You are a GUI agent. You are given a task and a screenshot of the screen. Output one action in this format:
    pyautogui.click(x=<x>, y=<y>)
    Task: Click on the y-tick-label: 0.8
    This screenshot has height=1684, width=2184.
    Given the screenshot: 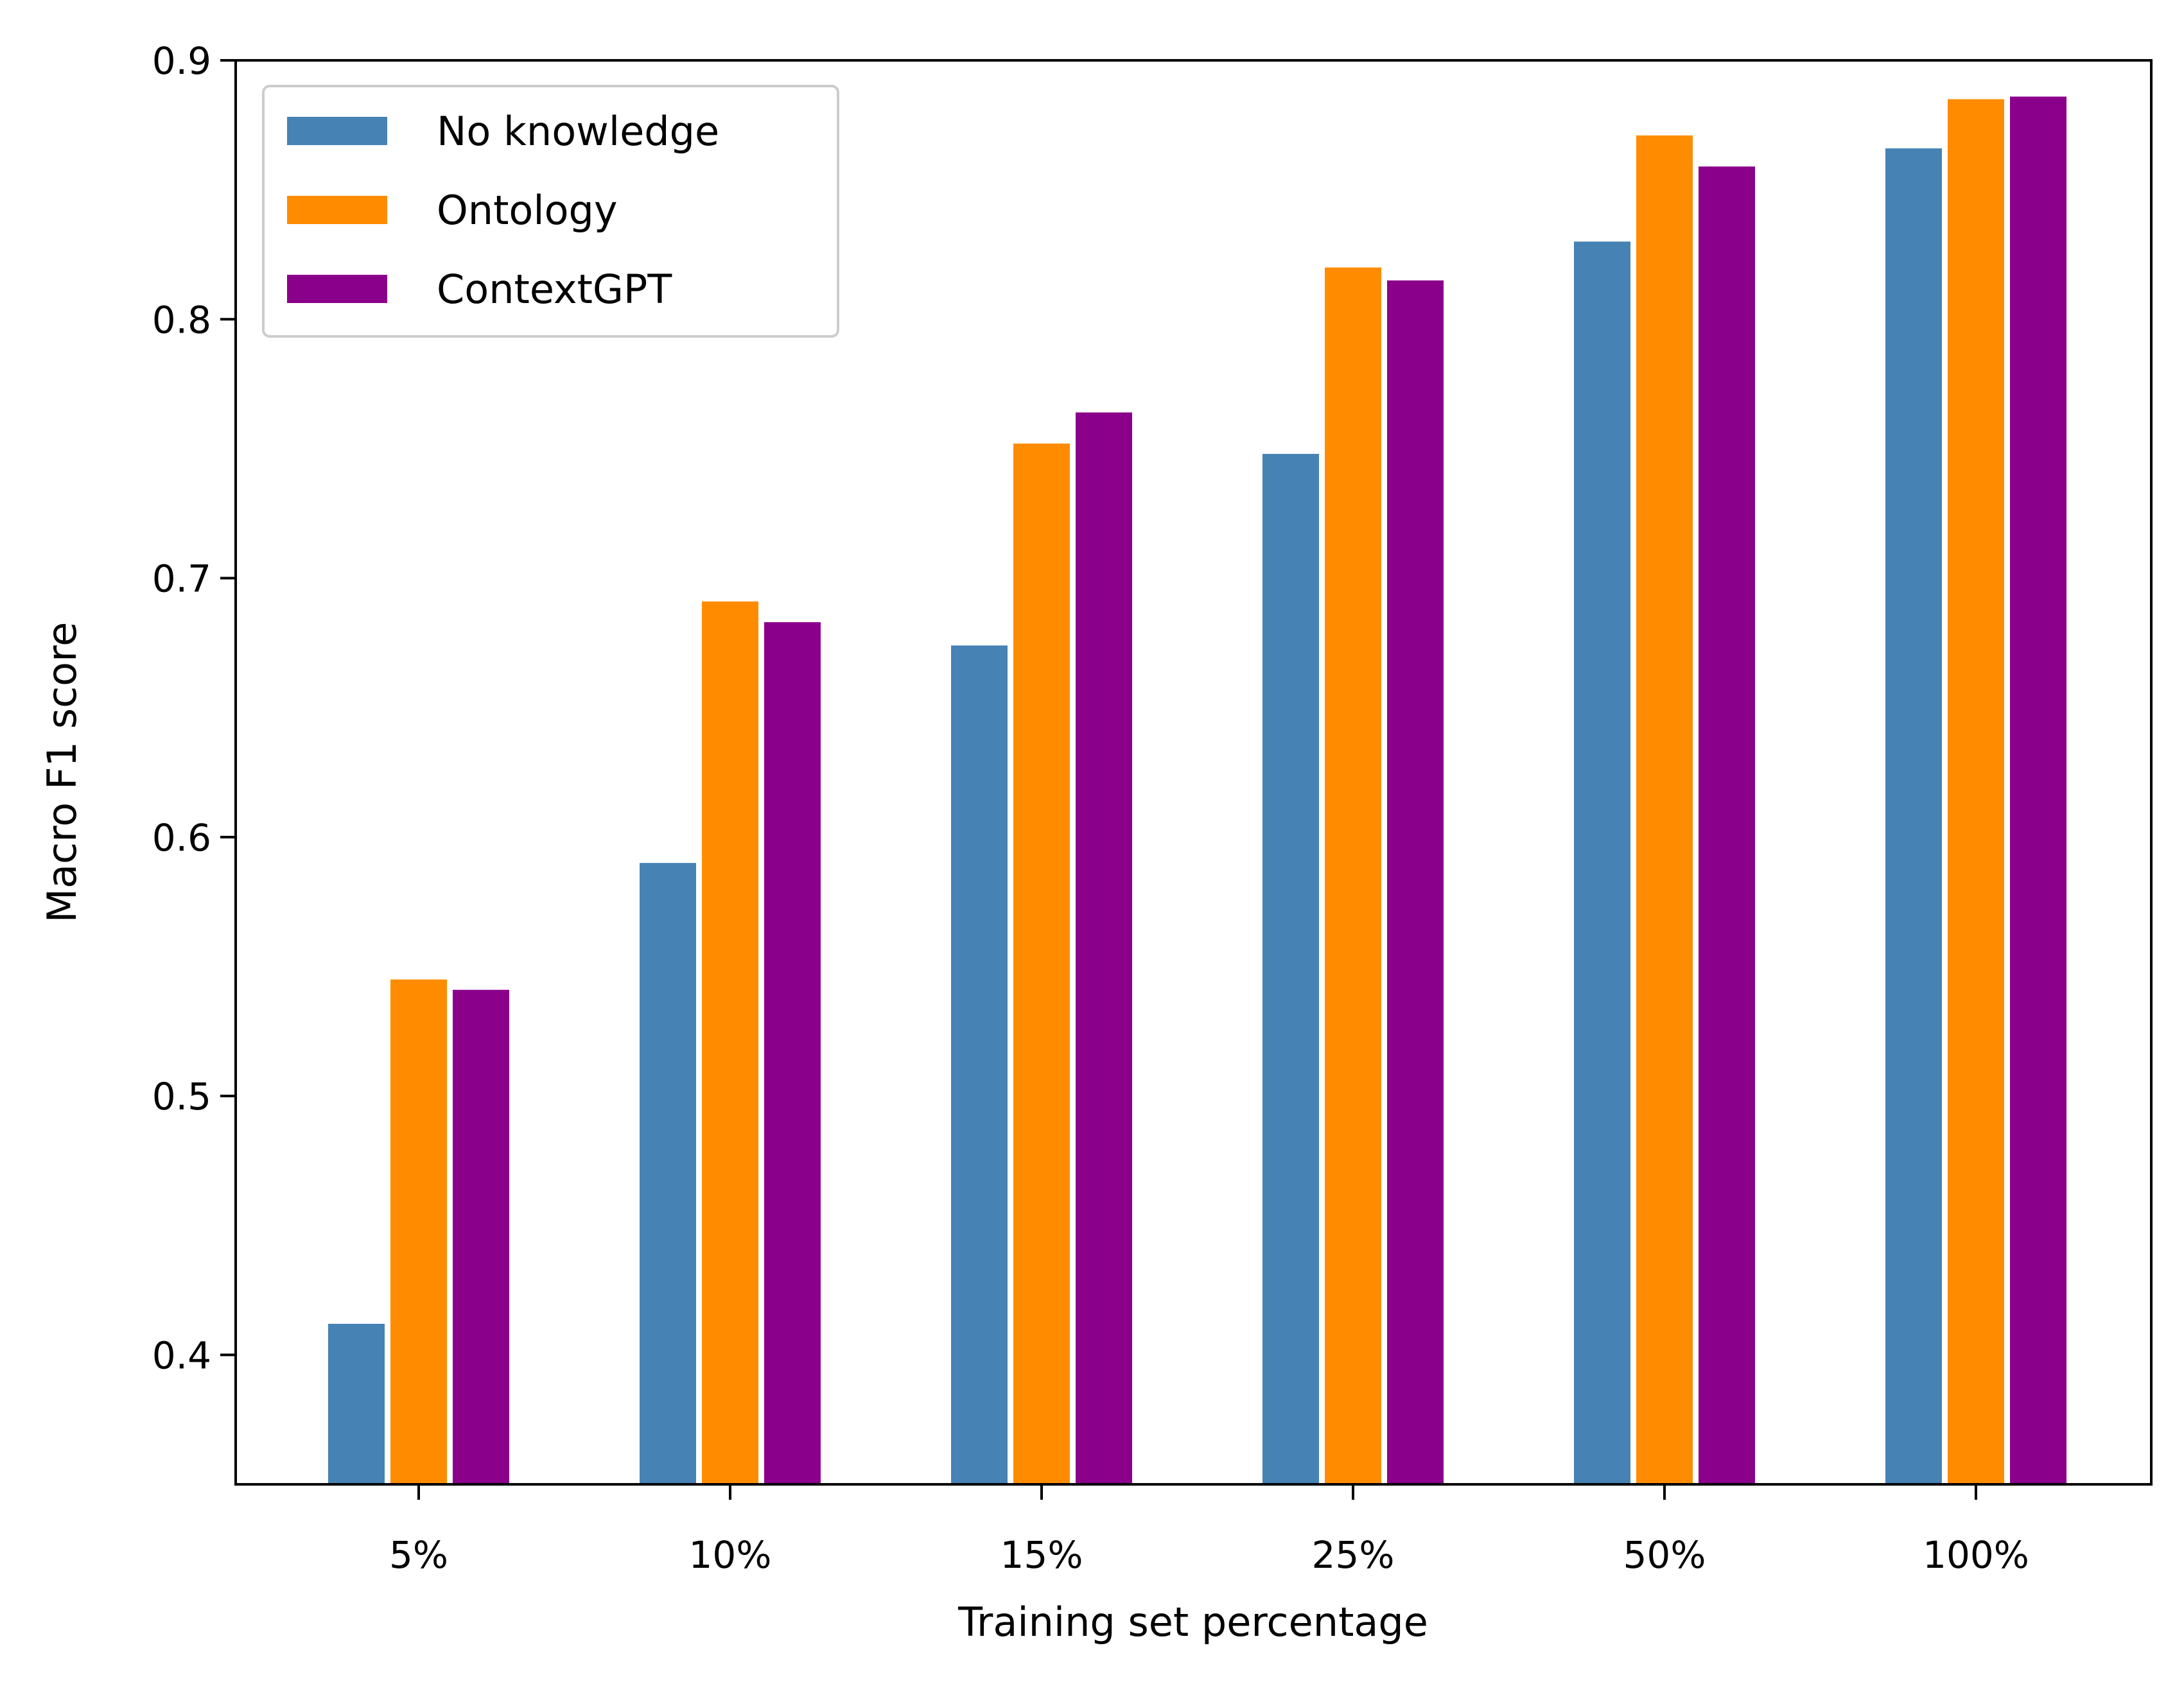 What is the action you would take?
    pyautogui.click(x=181, y=320)
    